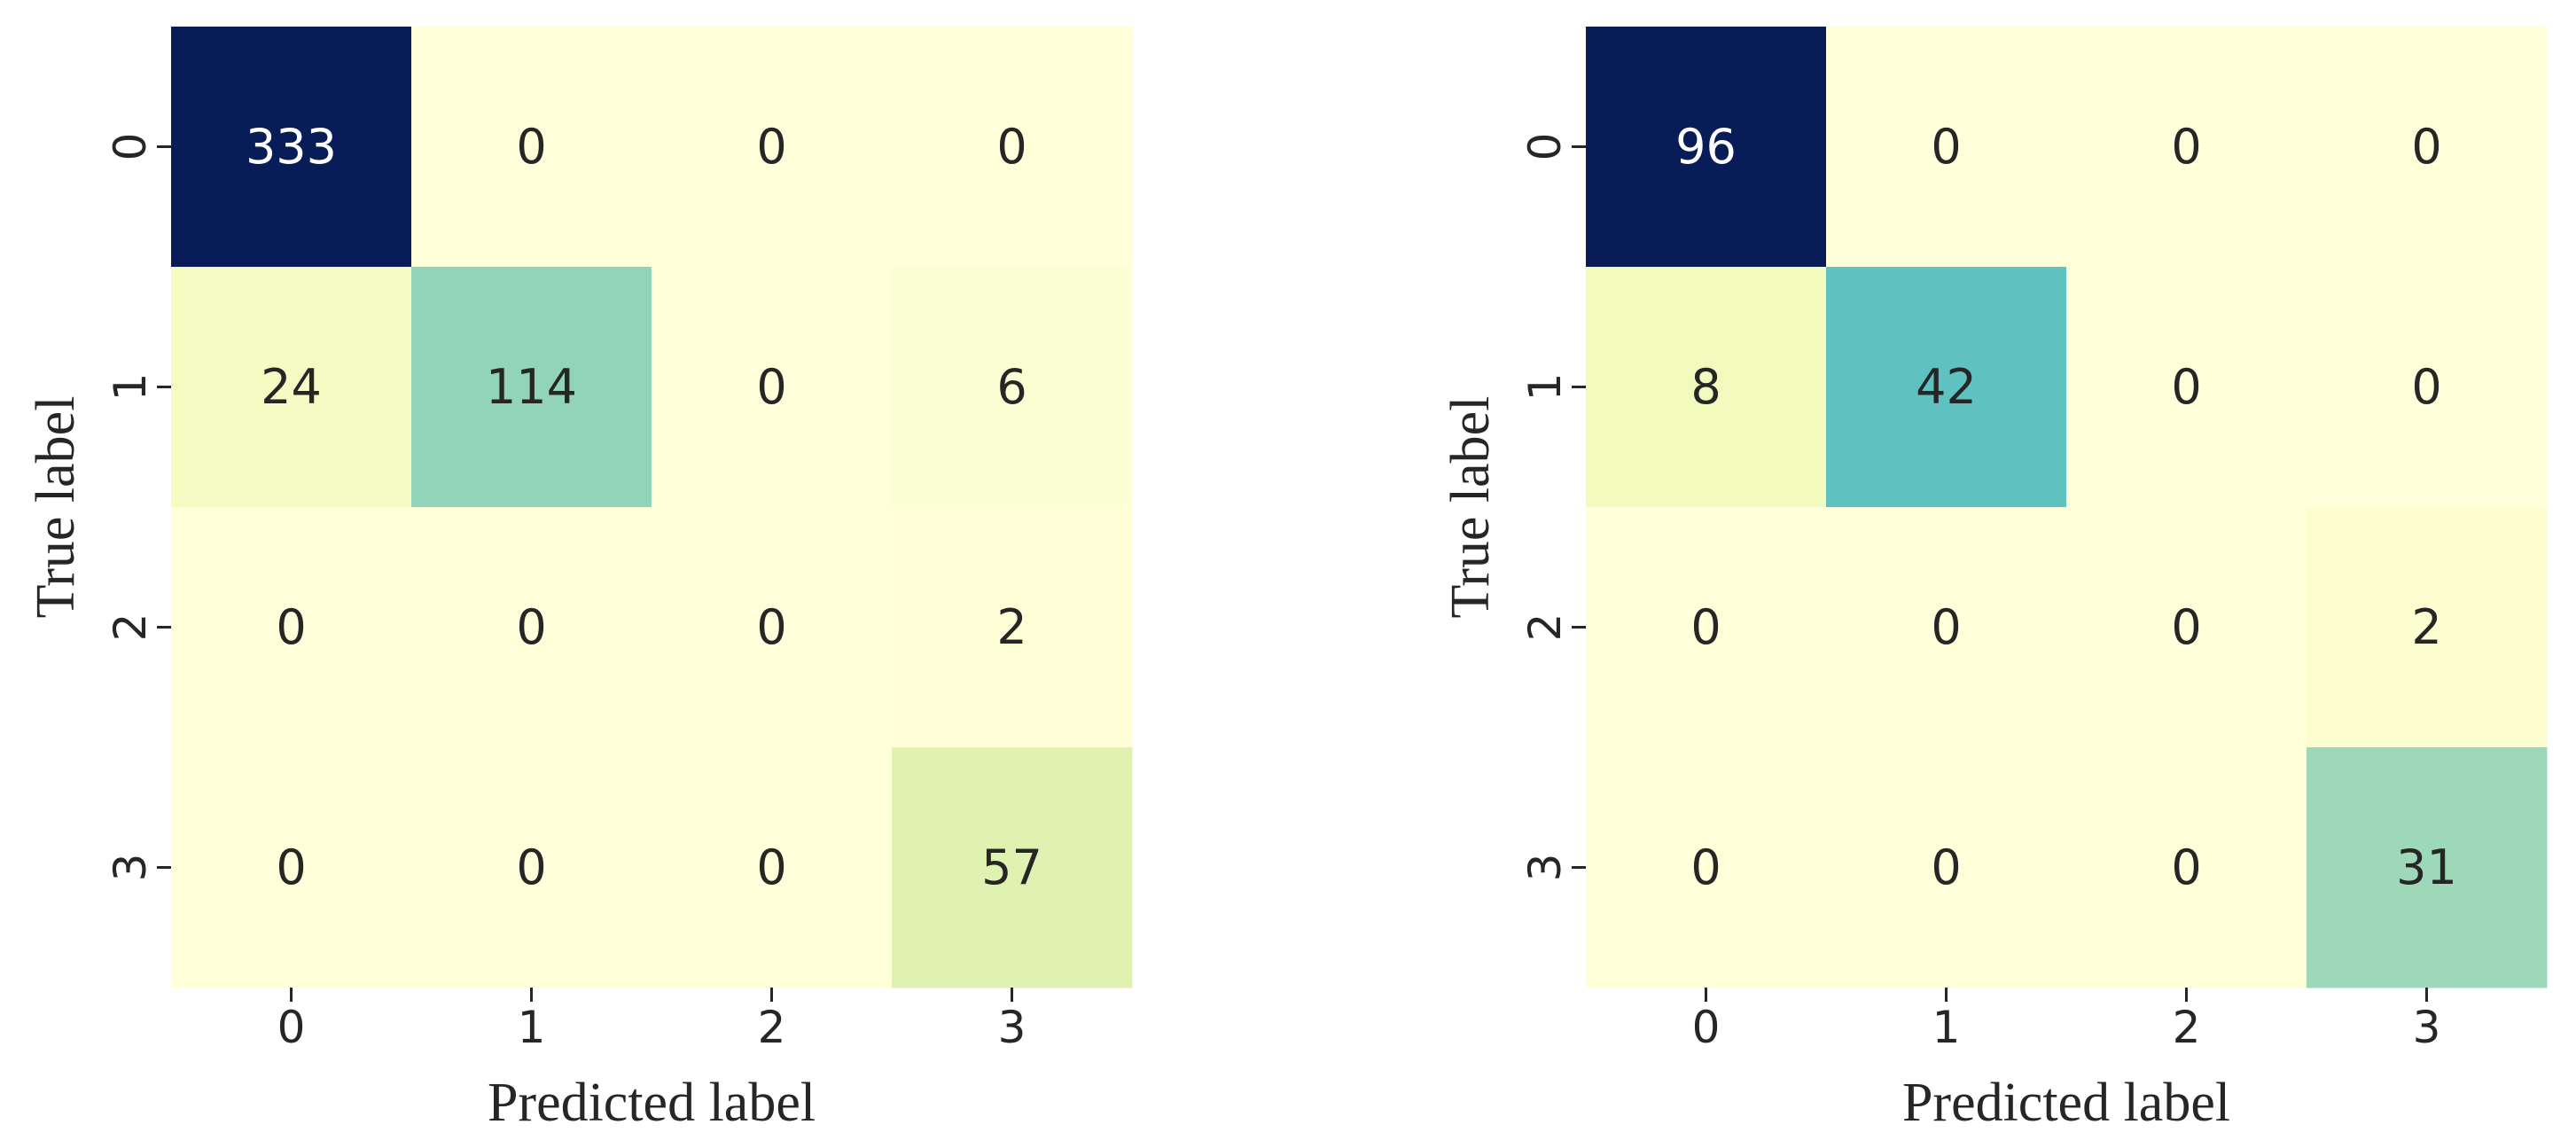 This screenshot has width=2576, height=1148. I want to click on cell-value-label-0-0: 96, so click(1706, 147).